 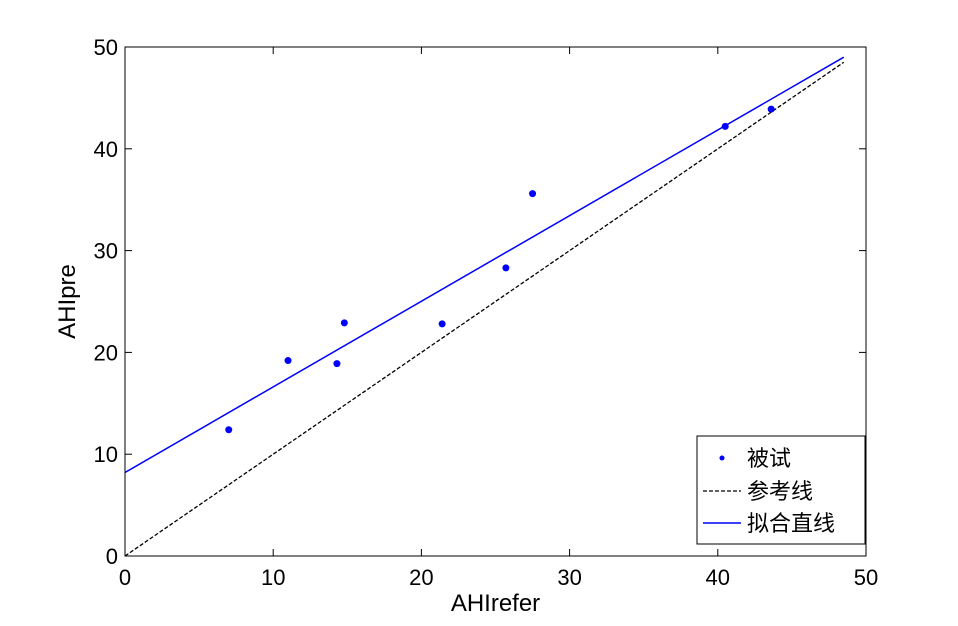 What do you see at coordinates (722, 458) in the screenshot?
I see `legend-marker-scatter` at bounding box center [722, 458].